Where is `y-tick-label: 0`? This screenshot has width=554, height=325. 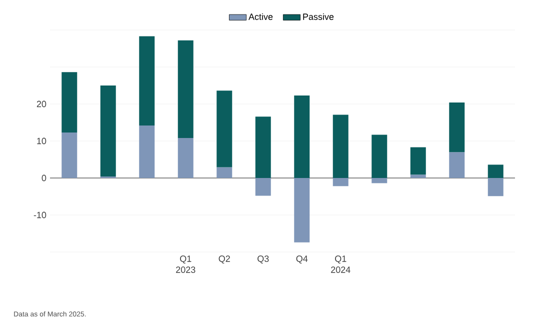
y-tick-label: 0 is located at coordinates (44, 178).